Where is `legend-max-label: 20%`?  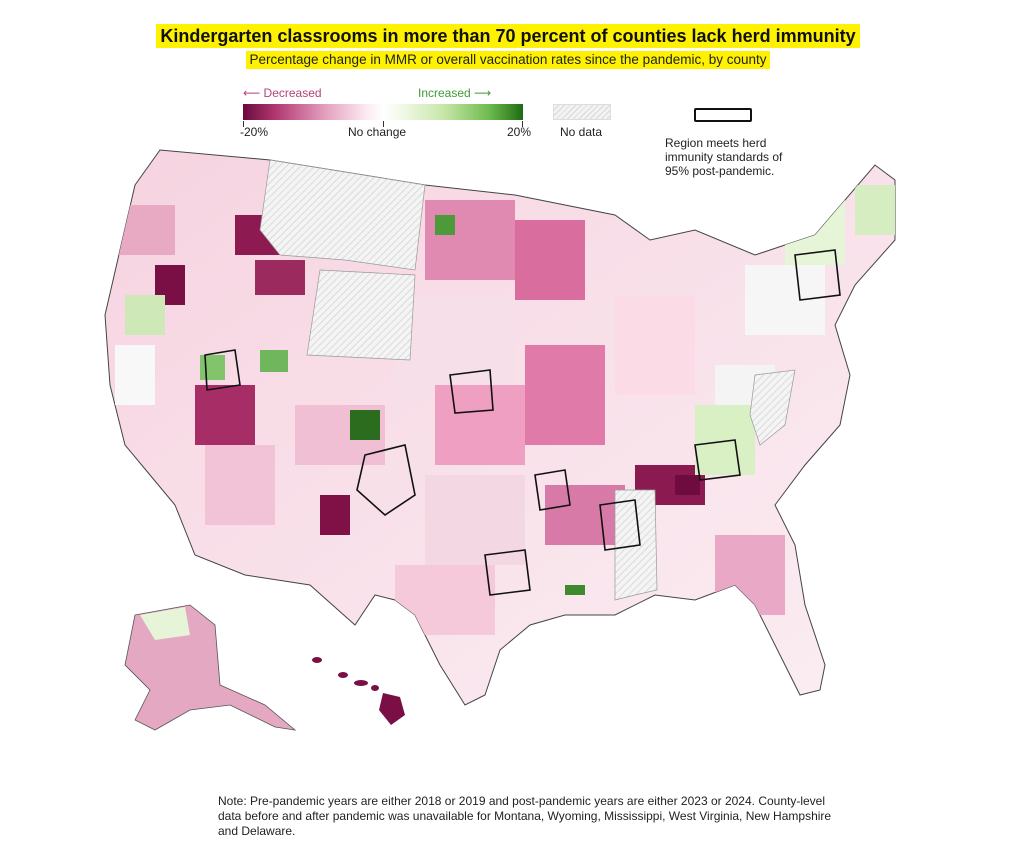 legend-max-label: 20% is located at coordinates (519, 132).